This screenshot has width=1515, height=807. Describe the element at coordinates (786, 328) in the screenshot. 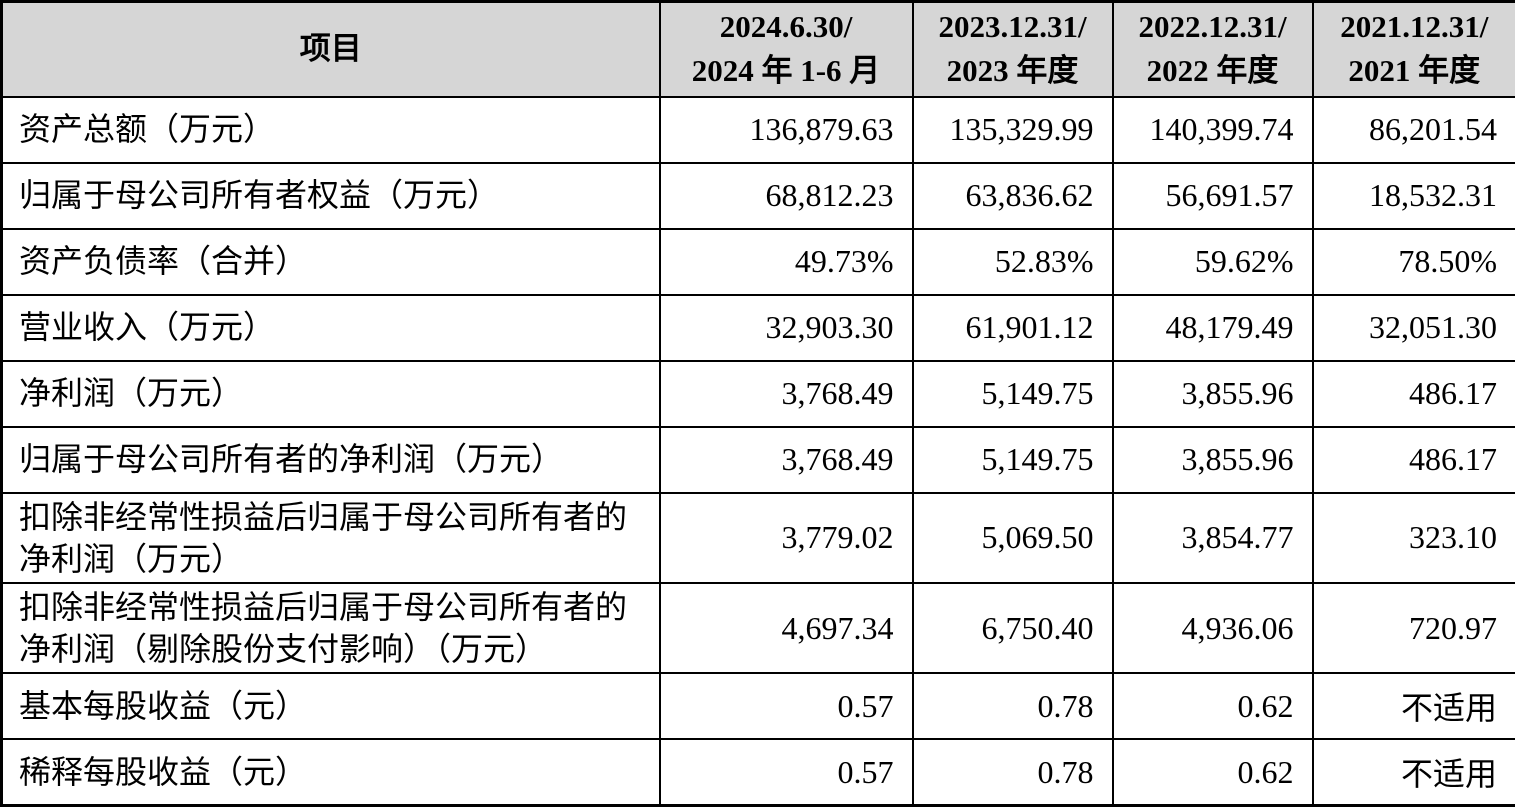

I see `value-cell: 32,903.30` at that location.